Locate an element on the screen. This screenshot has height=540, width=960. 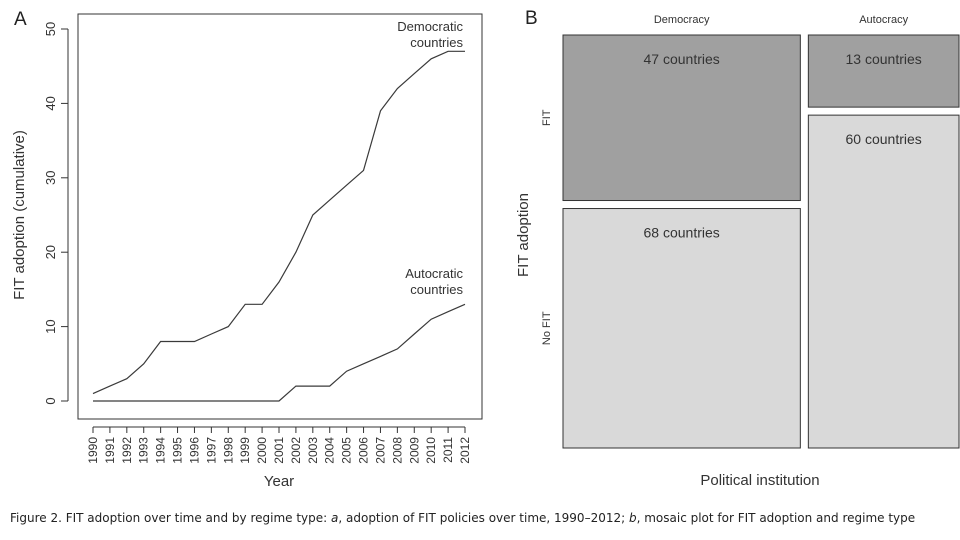
panel-label-b: B is located at coordinates (531, 18).